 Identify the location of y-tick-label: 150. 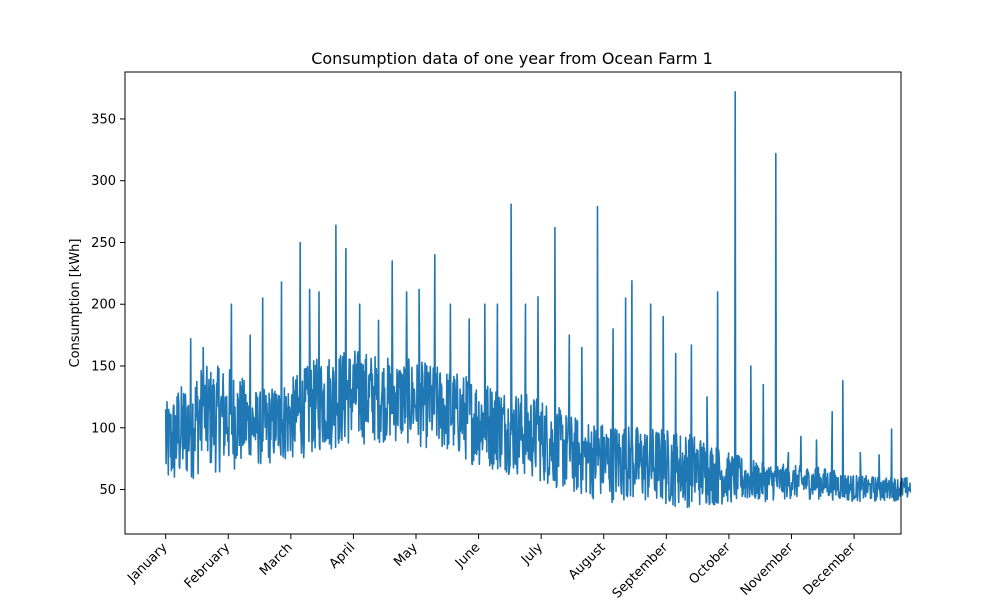
(103, 367).